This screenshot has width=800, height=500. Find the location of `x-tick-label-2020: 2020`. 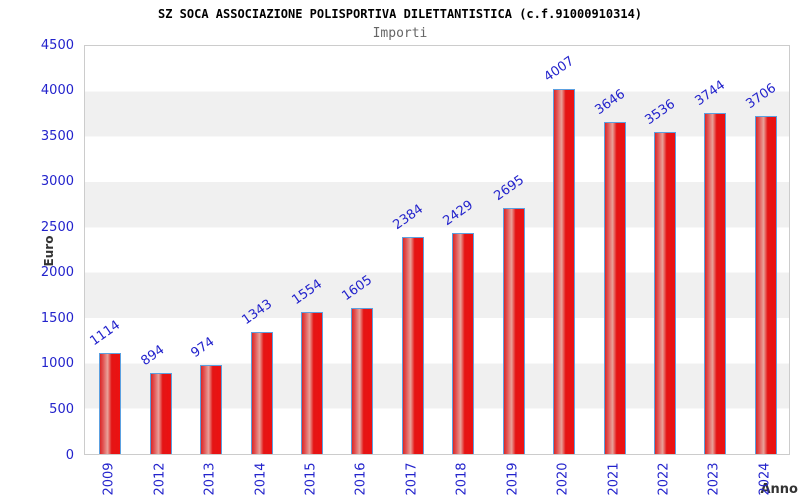

x-tick-label-2020: 2020 is located at coordinates (563, 479).